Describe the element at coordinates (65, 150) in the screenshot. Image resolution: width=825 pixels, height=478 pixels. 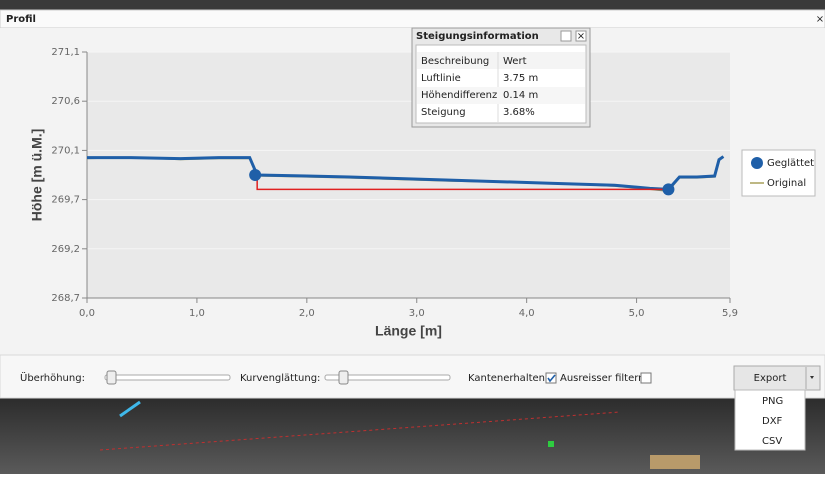
I see `y-tick-label: 270,1` at that location.